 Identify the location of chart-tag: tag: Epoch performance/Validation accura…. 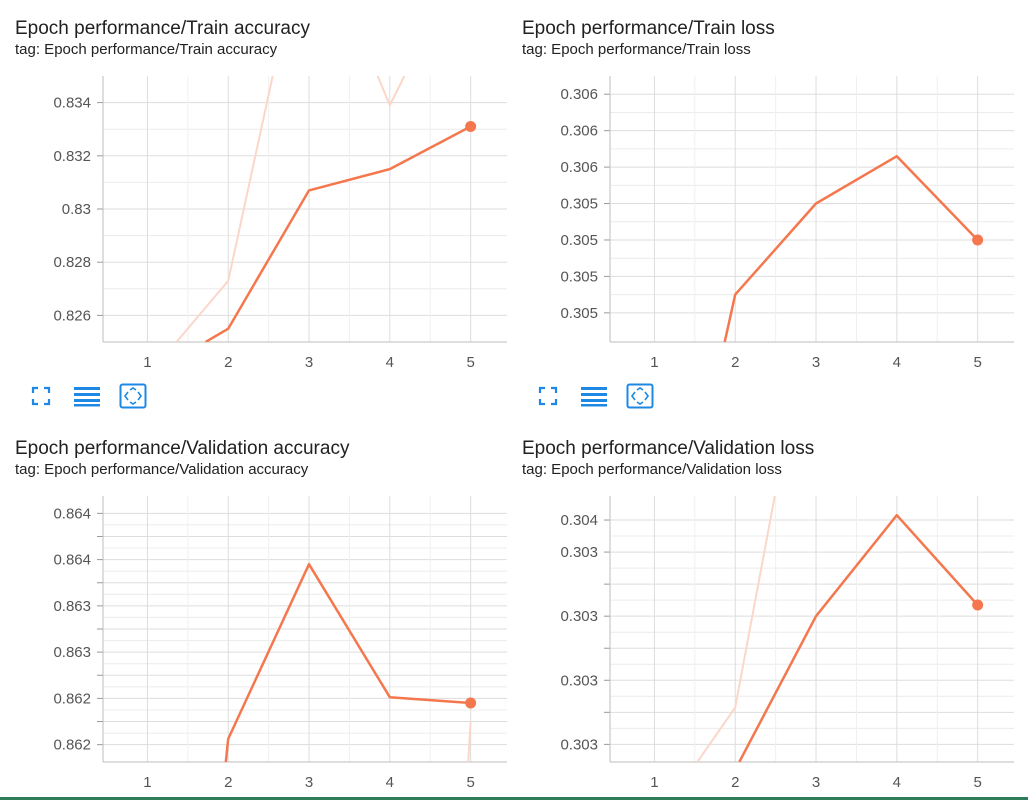
(162, 469).